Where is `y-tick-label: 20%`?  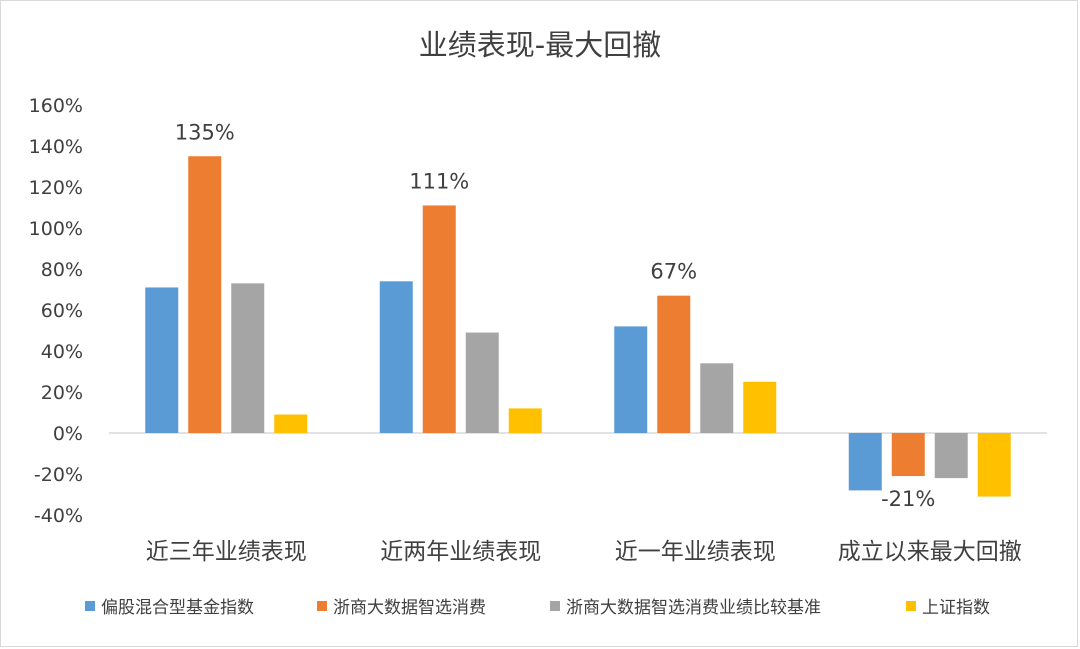
y-tick-label: 20% is located at coordinates (62, 393).